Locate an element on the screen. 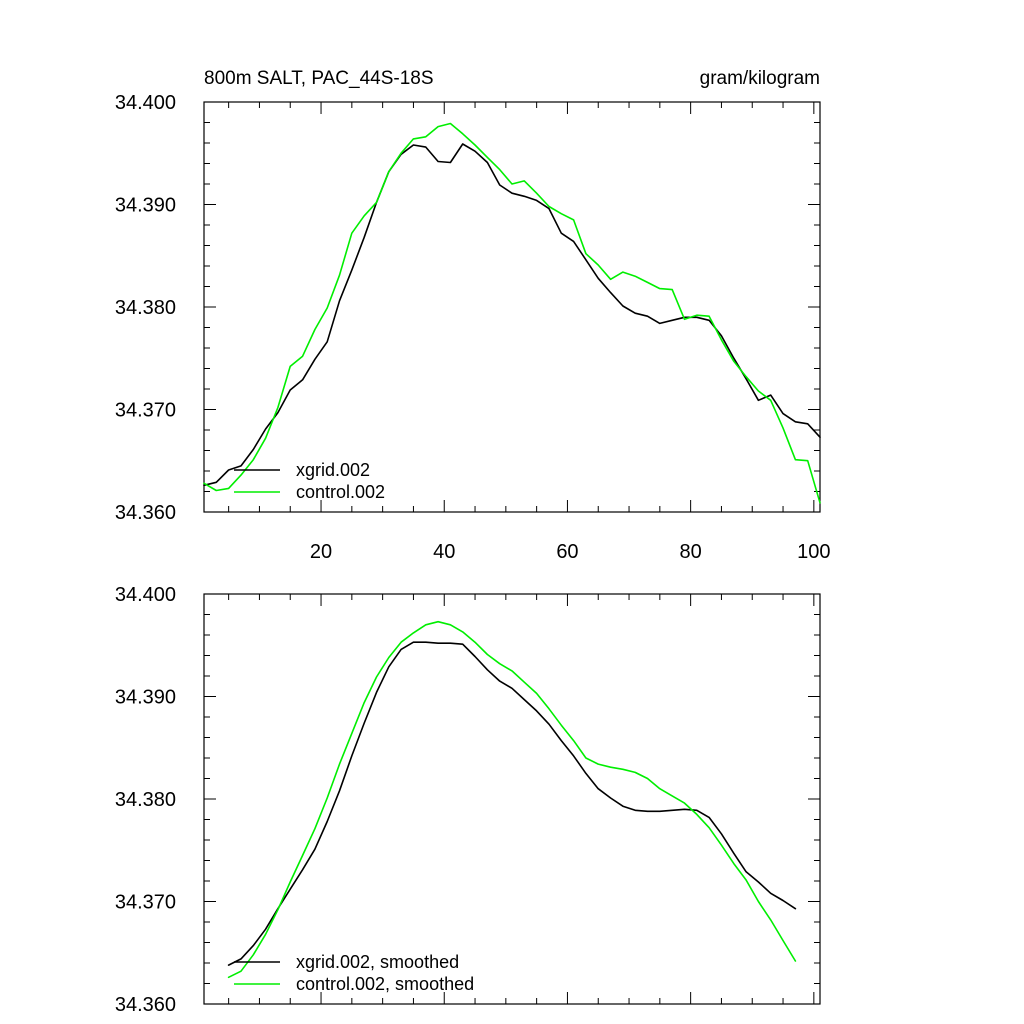  legend-label: control.002 is located at coordinates (340, 492).